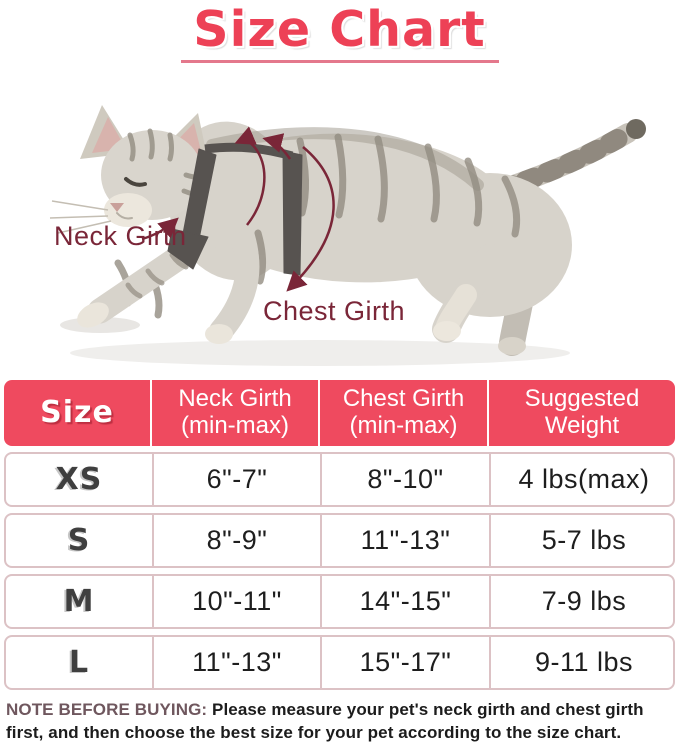 This screenshot has width=679, height=748. I want to click on cell-chest: 8"-10", so click(404, 479).